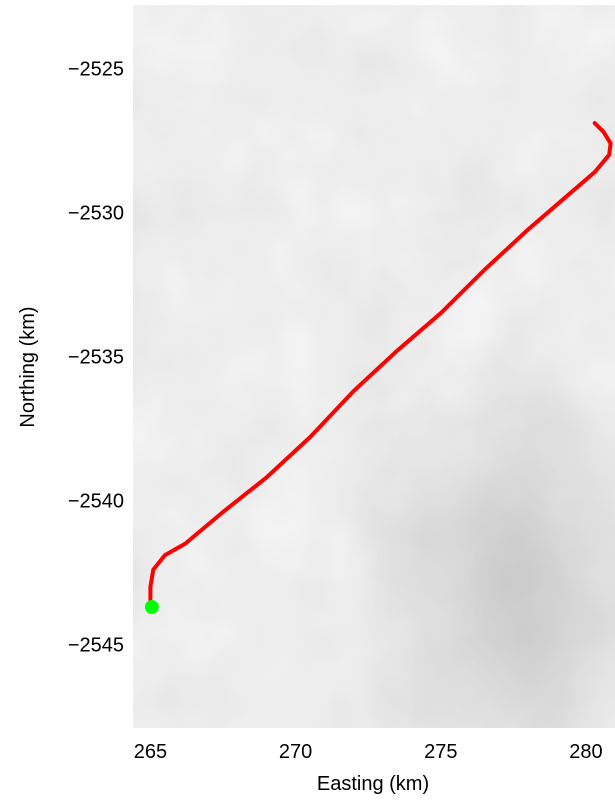  I want to click on start-marker, so click(152, 607).